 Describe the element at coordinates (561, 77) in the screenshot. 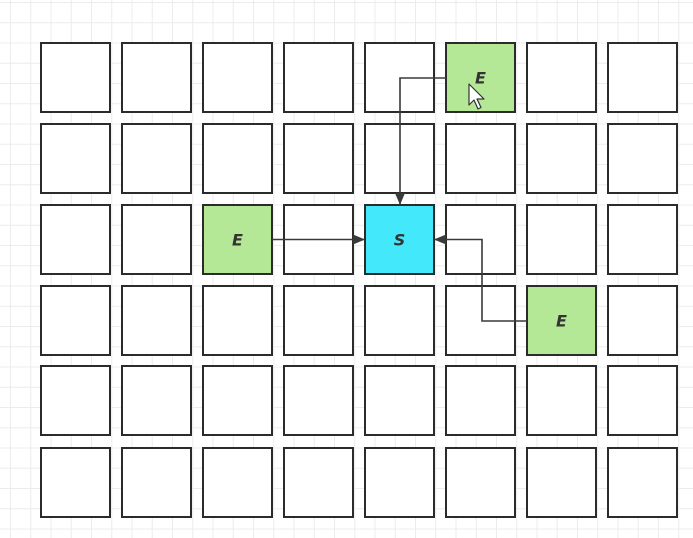

I see `grid-cell-r0-c6` at that location.